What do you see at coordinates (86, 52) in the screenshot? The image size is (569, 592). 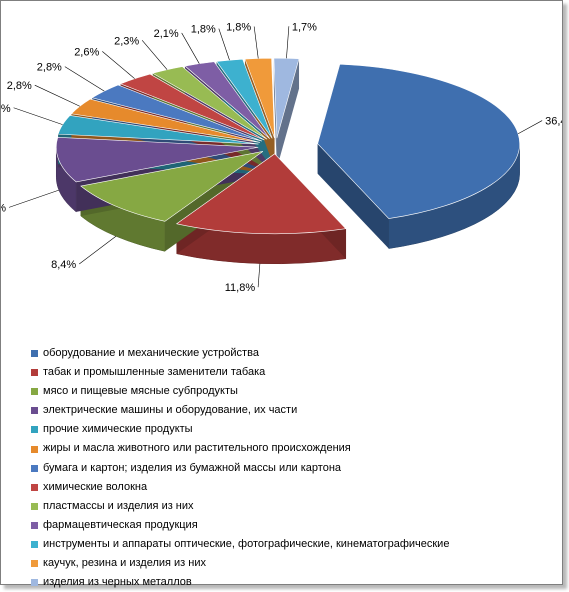 I see `data-label: 2,6%` at bounding box center [86, 52].